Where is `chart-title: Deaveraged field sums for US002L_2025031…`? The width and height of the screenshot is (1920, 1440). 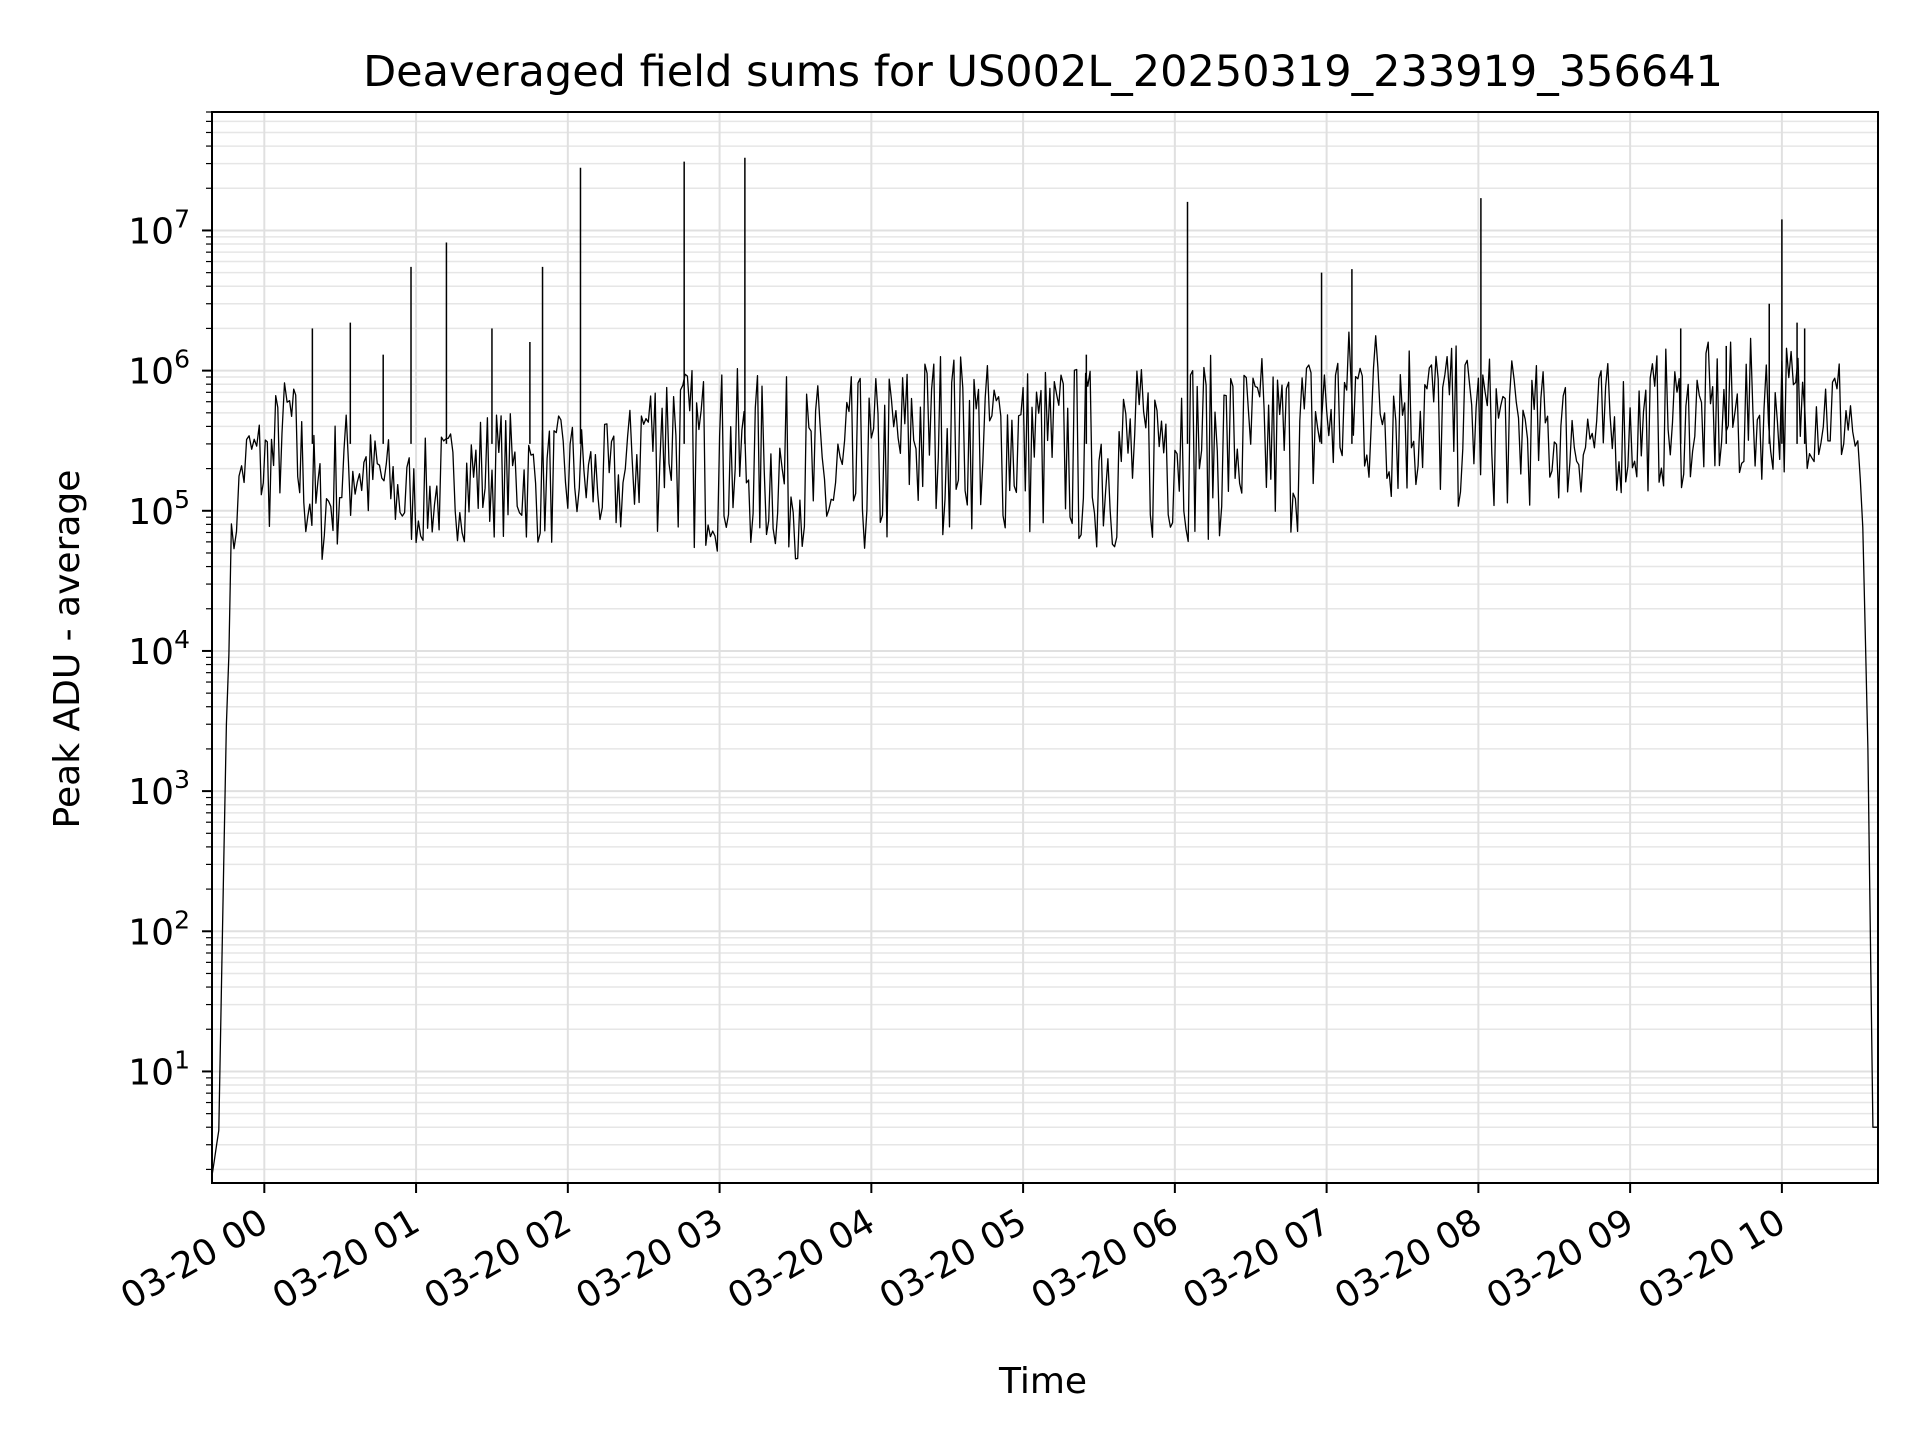
chart-title: Deaveraged field sums for US002L_2025031… is located at coordinates (1043, 72).